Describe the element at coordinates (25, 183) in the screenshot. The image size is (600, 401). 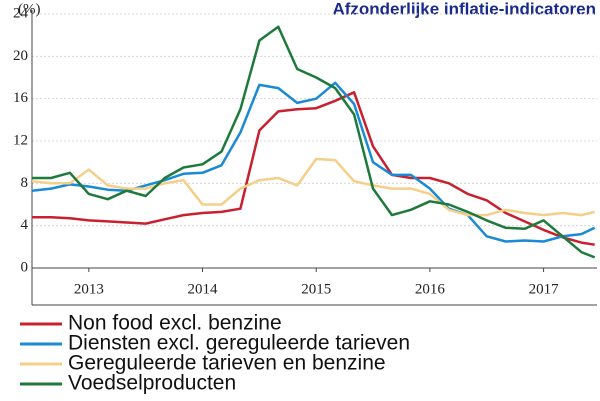
I see `y-tick-label: 8` at that location.